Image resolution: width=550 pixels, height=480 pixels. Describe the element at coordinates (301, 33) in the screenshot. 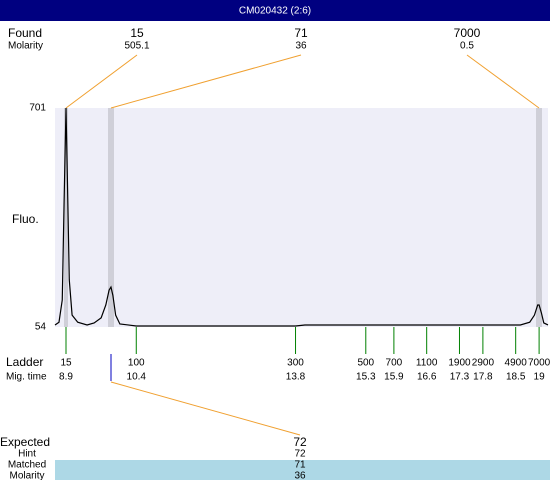

I see `found-size: 71` at that location.